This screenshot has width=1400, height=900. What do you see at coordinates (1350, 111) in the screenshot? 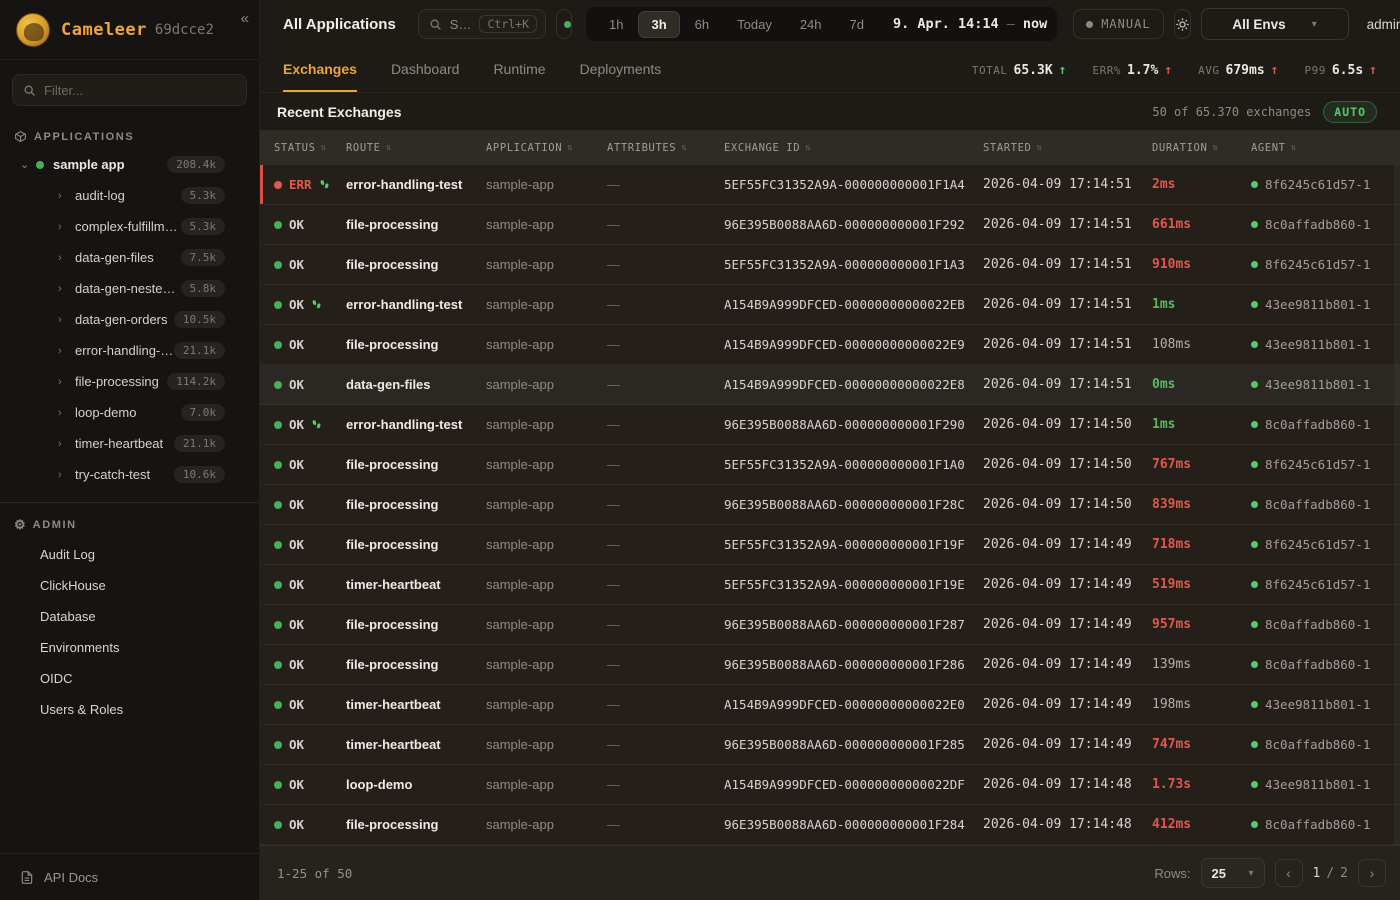
I see `auto-refresh-badge: AUTO` at bounding box center [1350, 111].